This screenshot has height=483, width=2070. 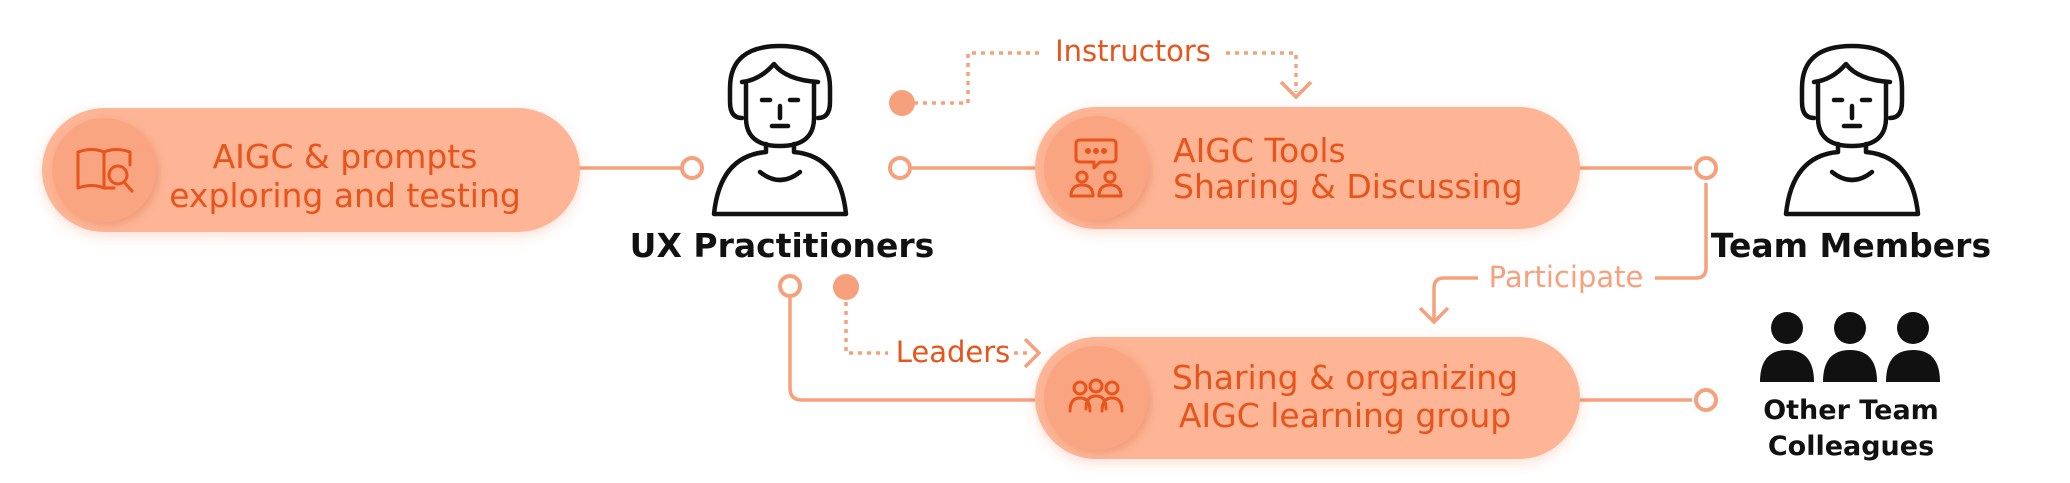 I want to click on dotted-instructors-left, so click(x=977, y=78).